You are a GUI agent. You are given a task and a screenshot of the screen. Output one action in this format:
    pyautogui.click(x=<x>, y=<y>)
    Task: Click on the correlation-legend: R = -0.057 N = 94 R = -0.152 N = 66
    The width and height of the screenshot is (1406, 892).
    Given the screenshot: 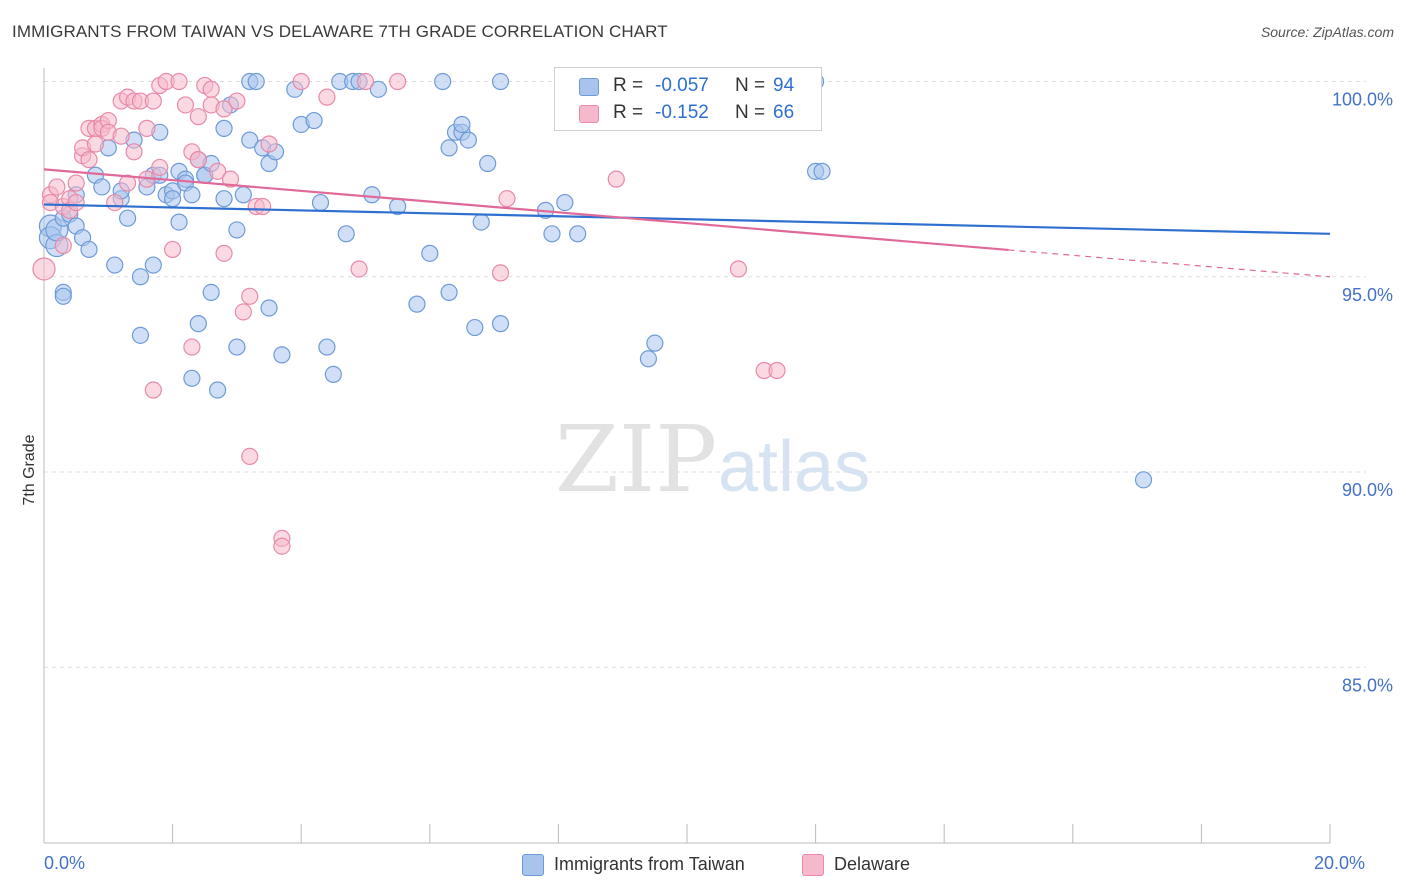 What is the action you would take?
    pyautogui.click(x=688, y=99)
    